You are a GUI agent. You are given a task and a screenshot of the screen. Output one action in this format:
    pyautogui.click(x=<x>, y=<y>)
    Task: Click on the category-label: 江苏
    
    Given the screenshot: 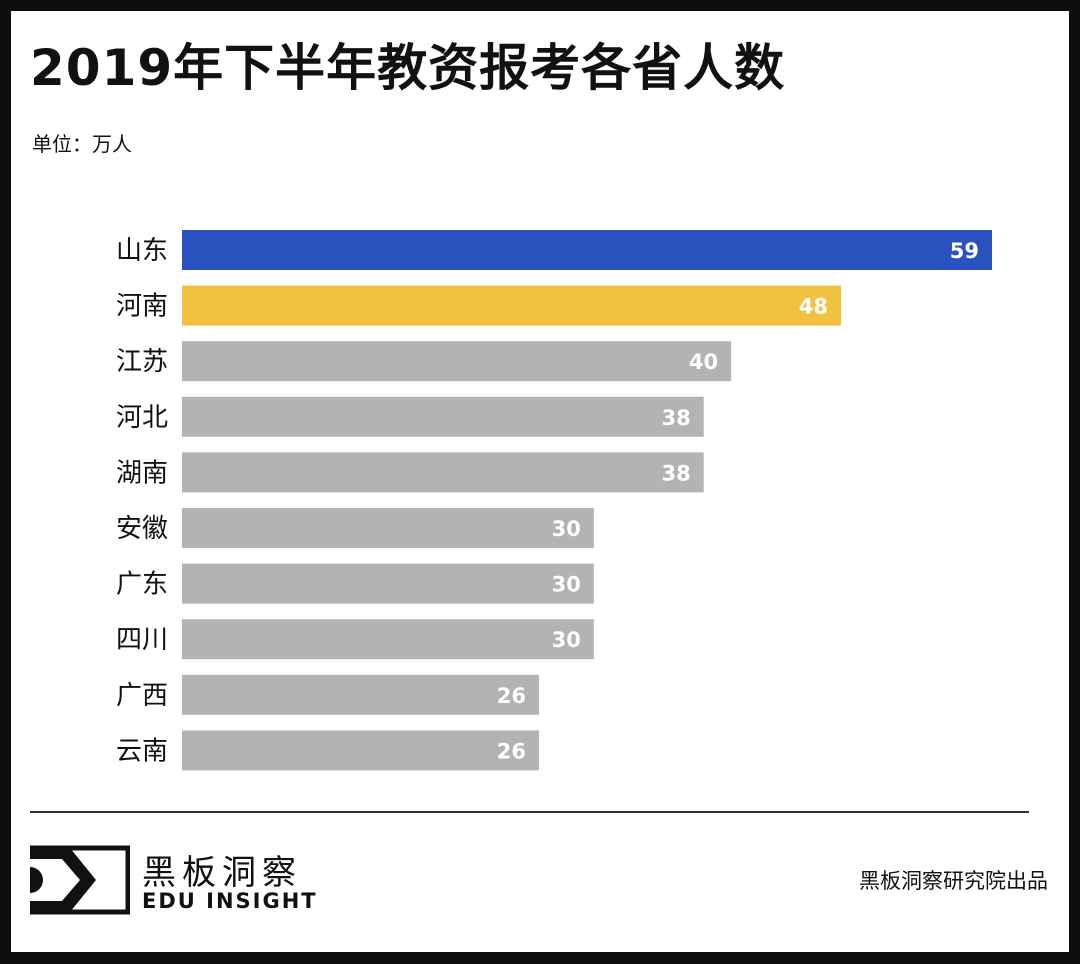 What is the action you would take?
    pyautogui.click(x=142, y=362)
    